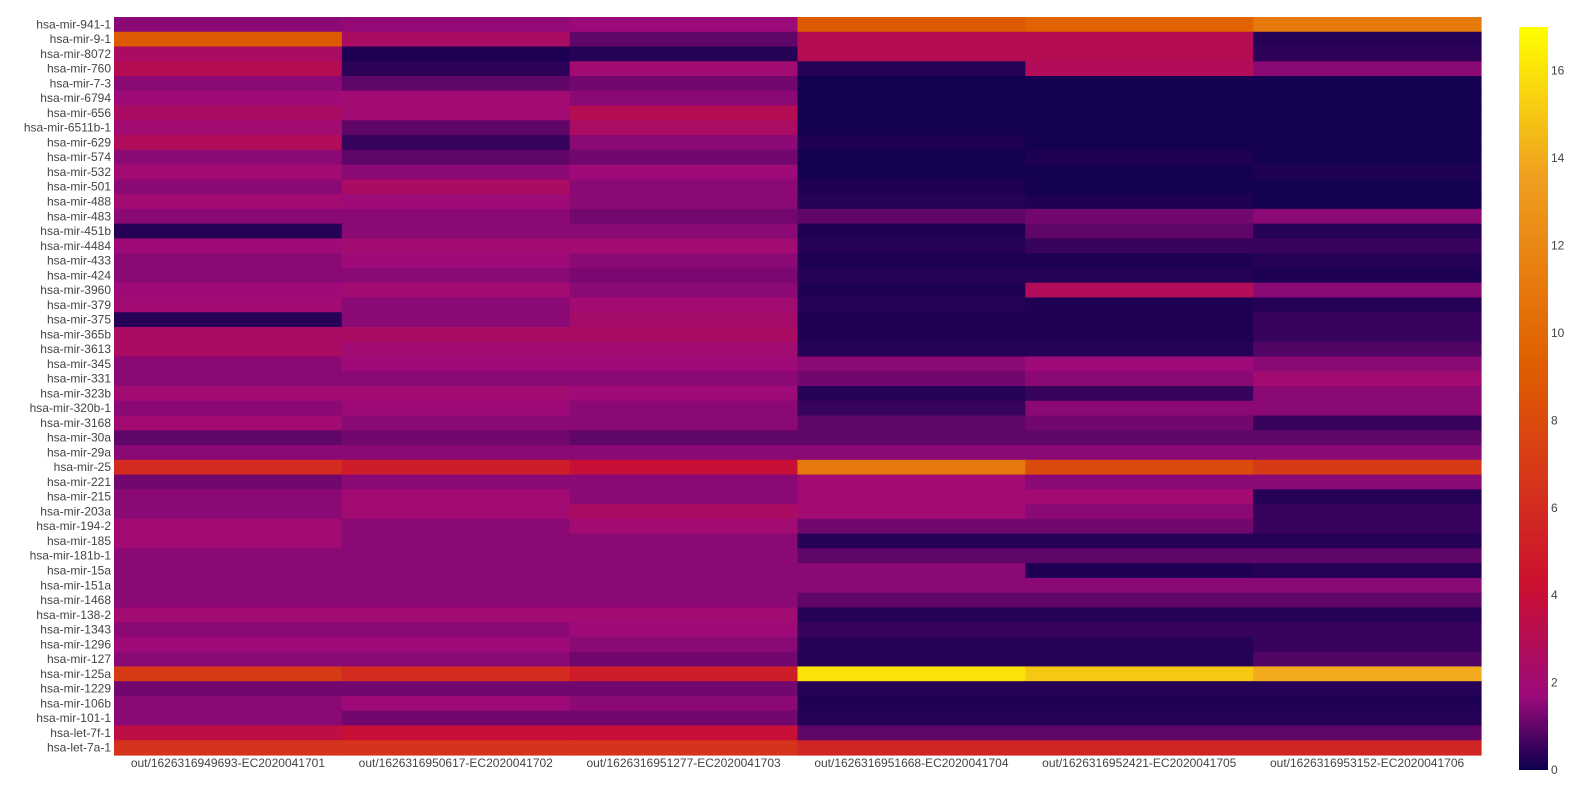 The width and height of the screenshot is (1590, 791). I want to click on y-tick-label: hsa-mir-656, so click(79, 113).